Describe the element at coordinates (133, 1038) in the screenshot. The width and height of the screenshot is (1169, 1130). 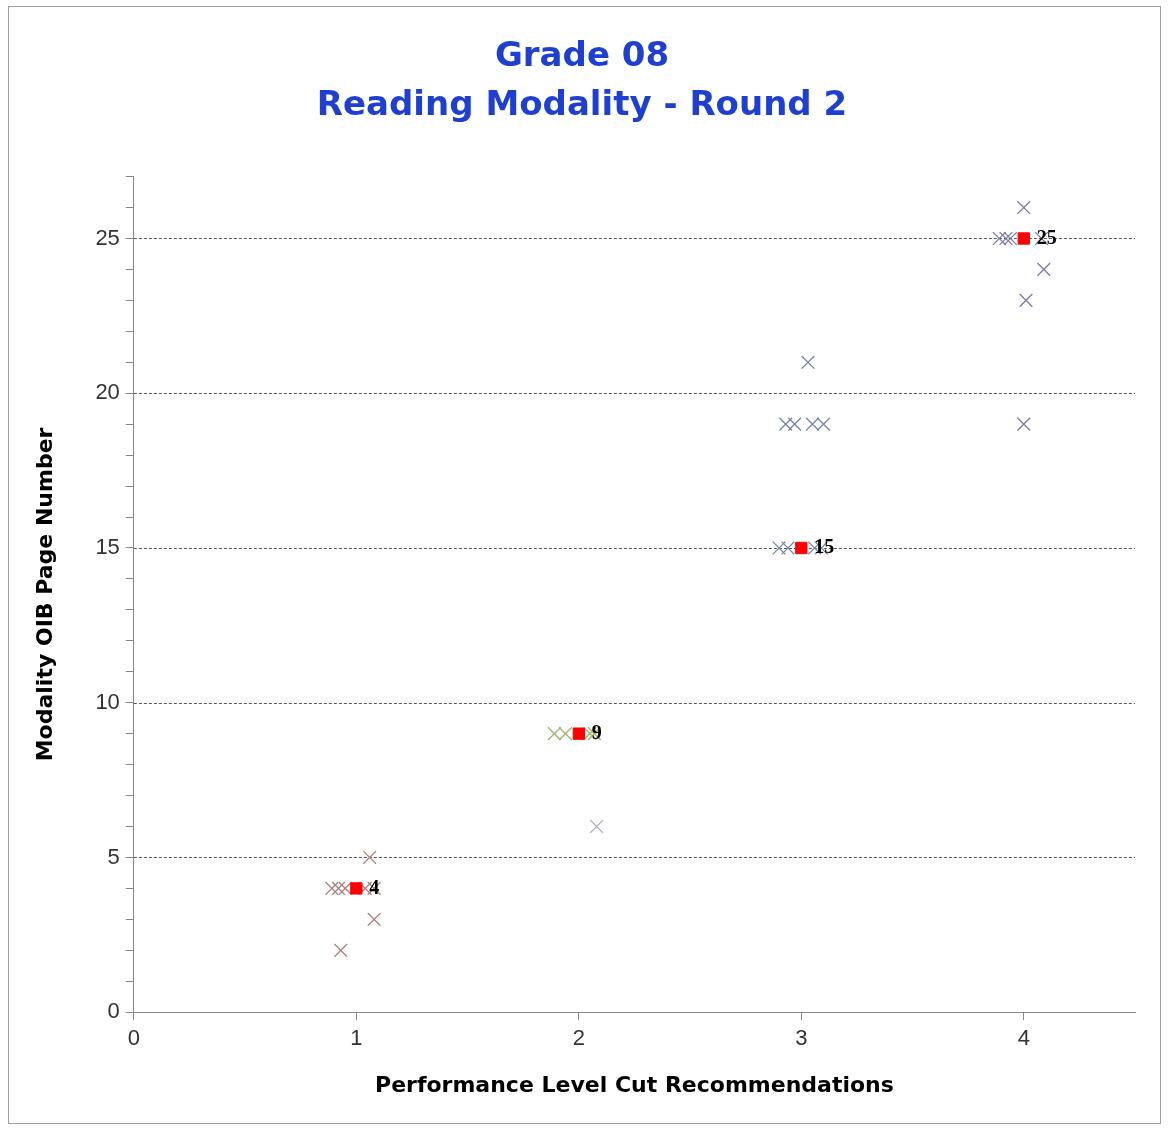
I see `x-tick-label: 0` at that location.